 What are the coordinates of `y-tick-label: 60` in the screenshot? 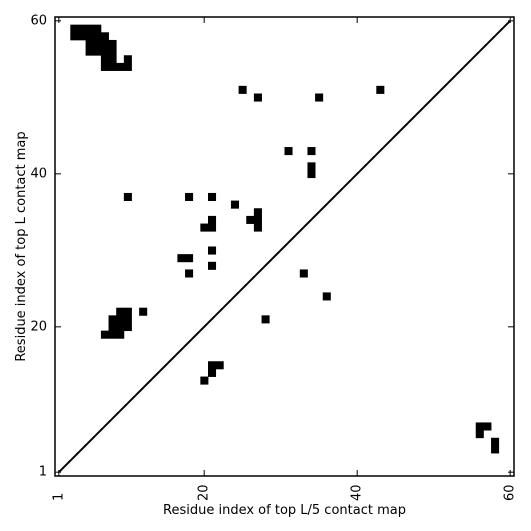 It's located at (38, 20).